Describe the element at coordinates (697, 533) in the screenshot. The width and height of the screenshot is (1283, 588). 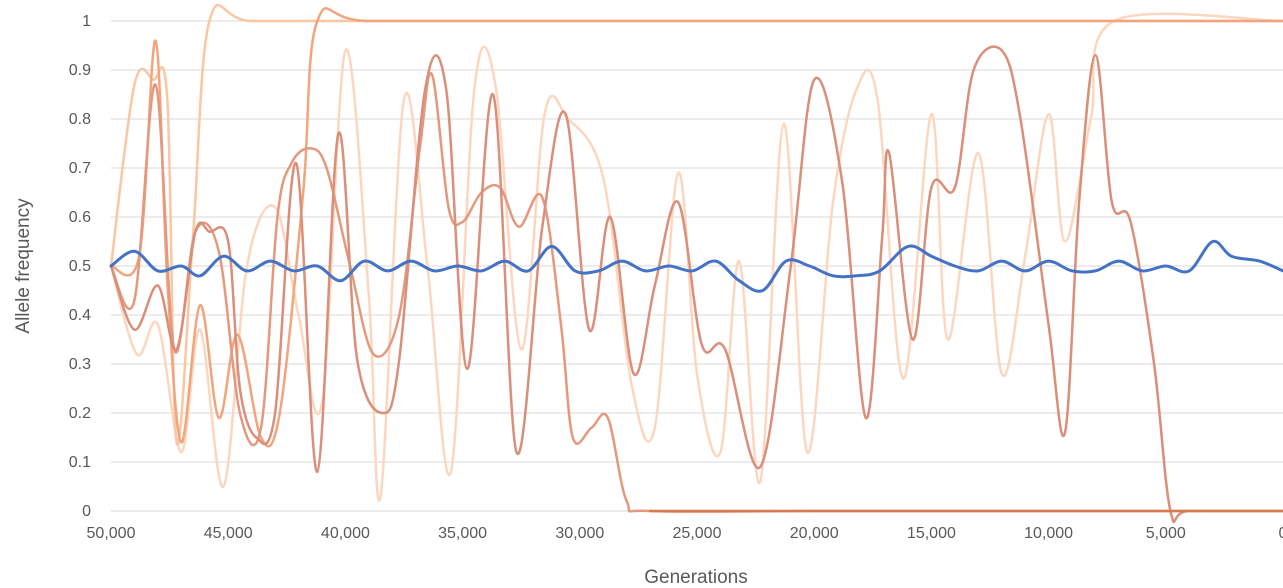
I see `x-tick-label: 25,000` at that location.